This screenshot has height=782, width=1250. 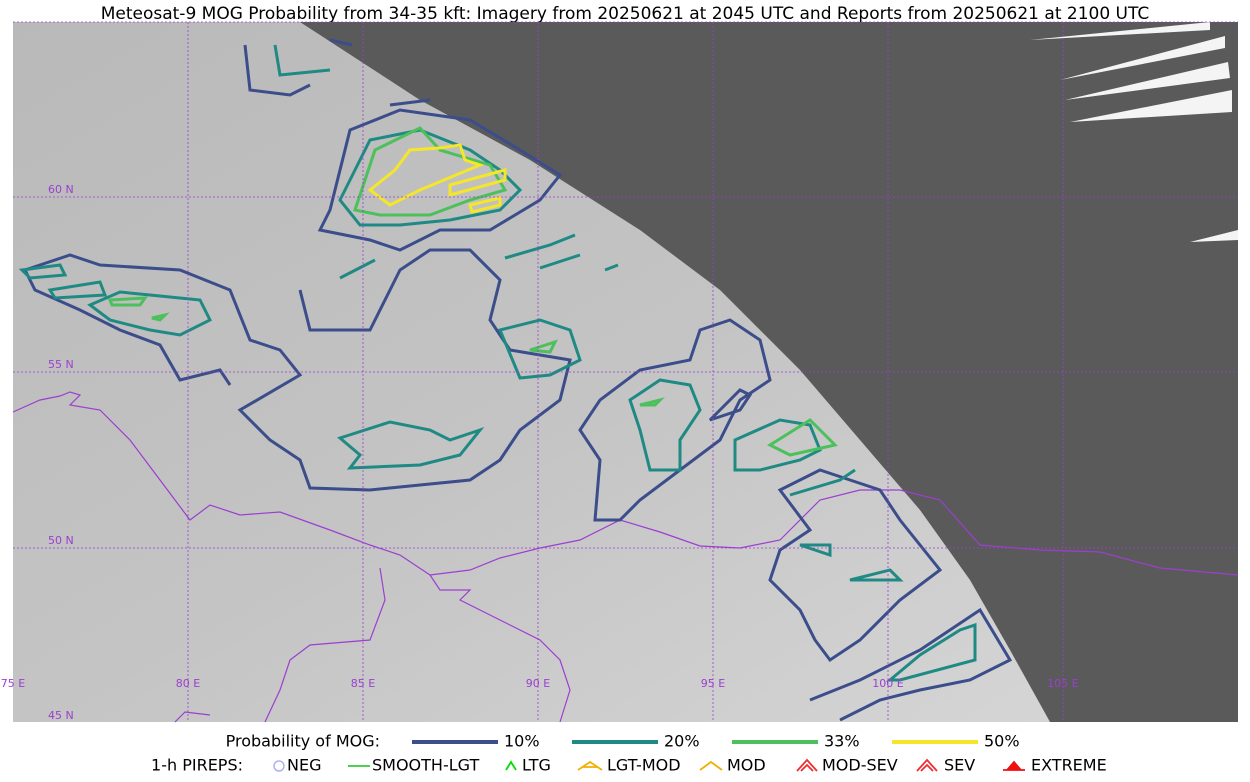 What do you see at coordinates (538, 683) in the screenshot?
I see `lon-label: 90 E` at bounding box center [538, 683].